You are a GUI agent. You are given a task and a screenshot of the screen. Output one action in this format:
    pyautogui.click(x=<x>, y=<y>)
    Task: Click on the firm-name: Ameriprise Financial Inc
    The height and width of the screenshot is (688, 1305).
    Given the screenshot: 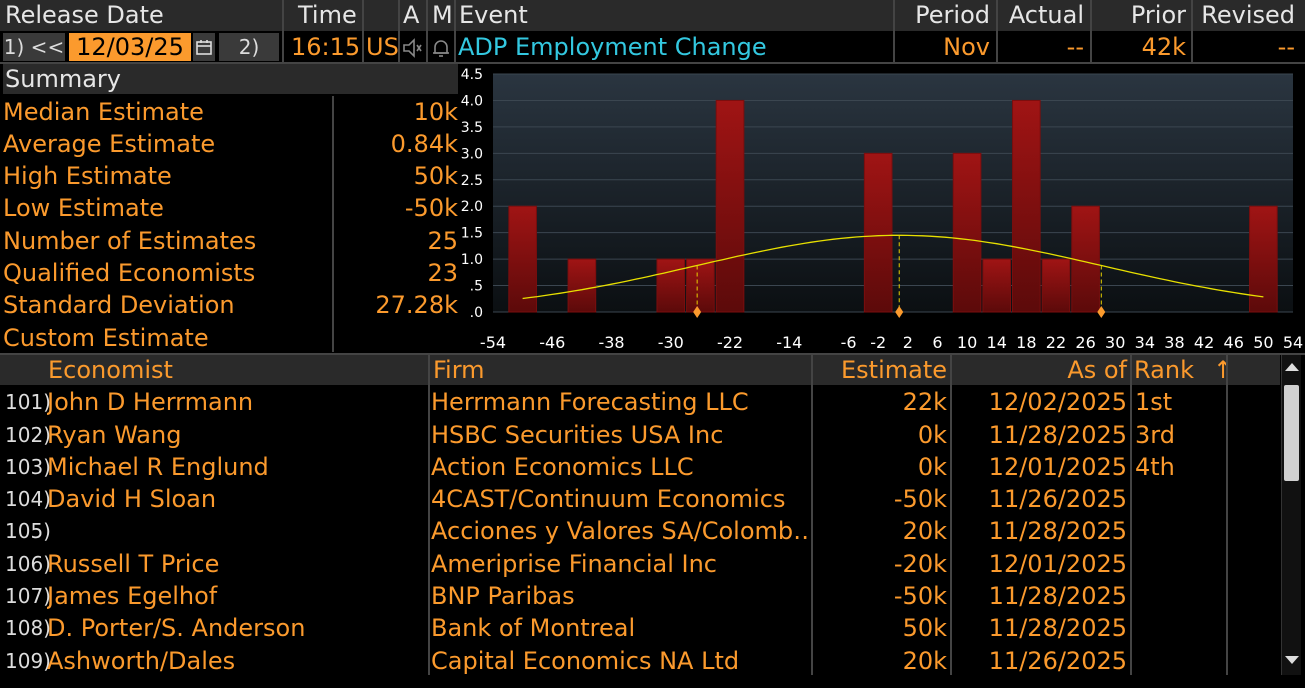 What is the action you would take?
    pyautogui.click(x=574, y=564)
    